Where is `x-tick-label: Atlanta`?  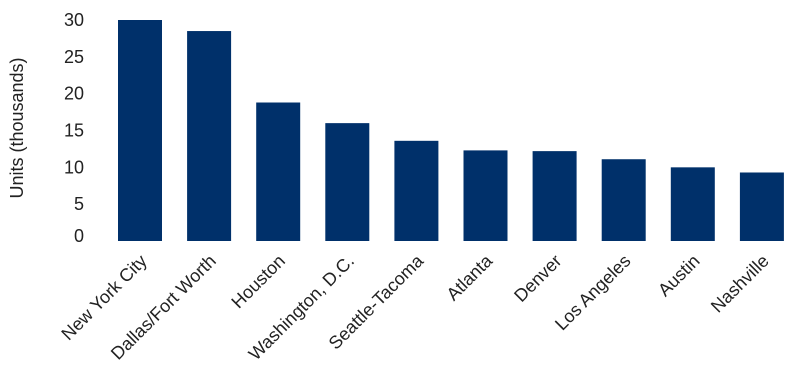 x-tick-label: Atlanta is located at coordinates (470, 277).